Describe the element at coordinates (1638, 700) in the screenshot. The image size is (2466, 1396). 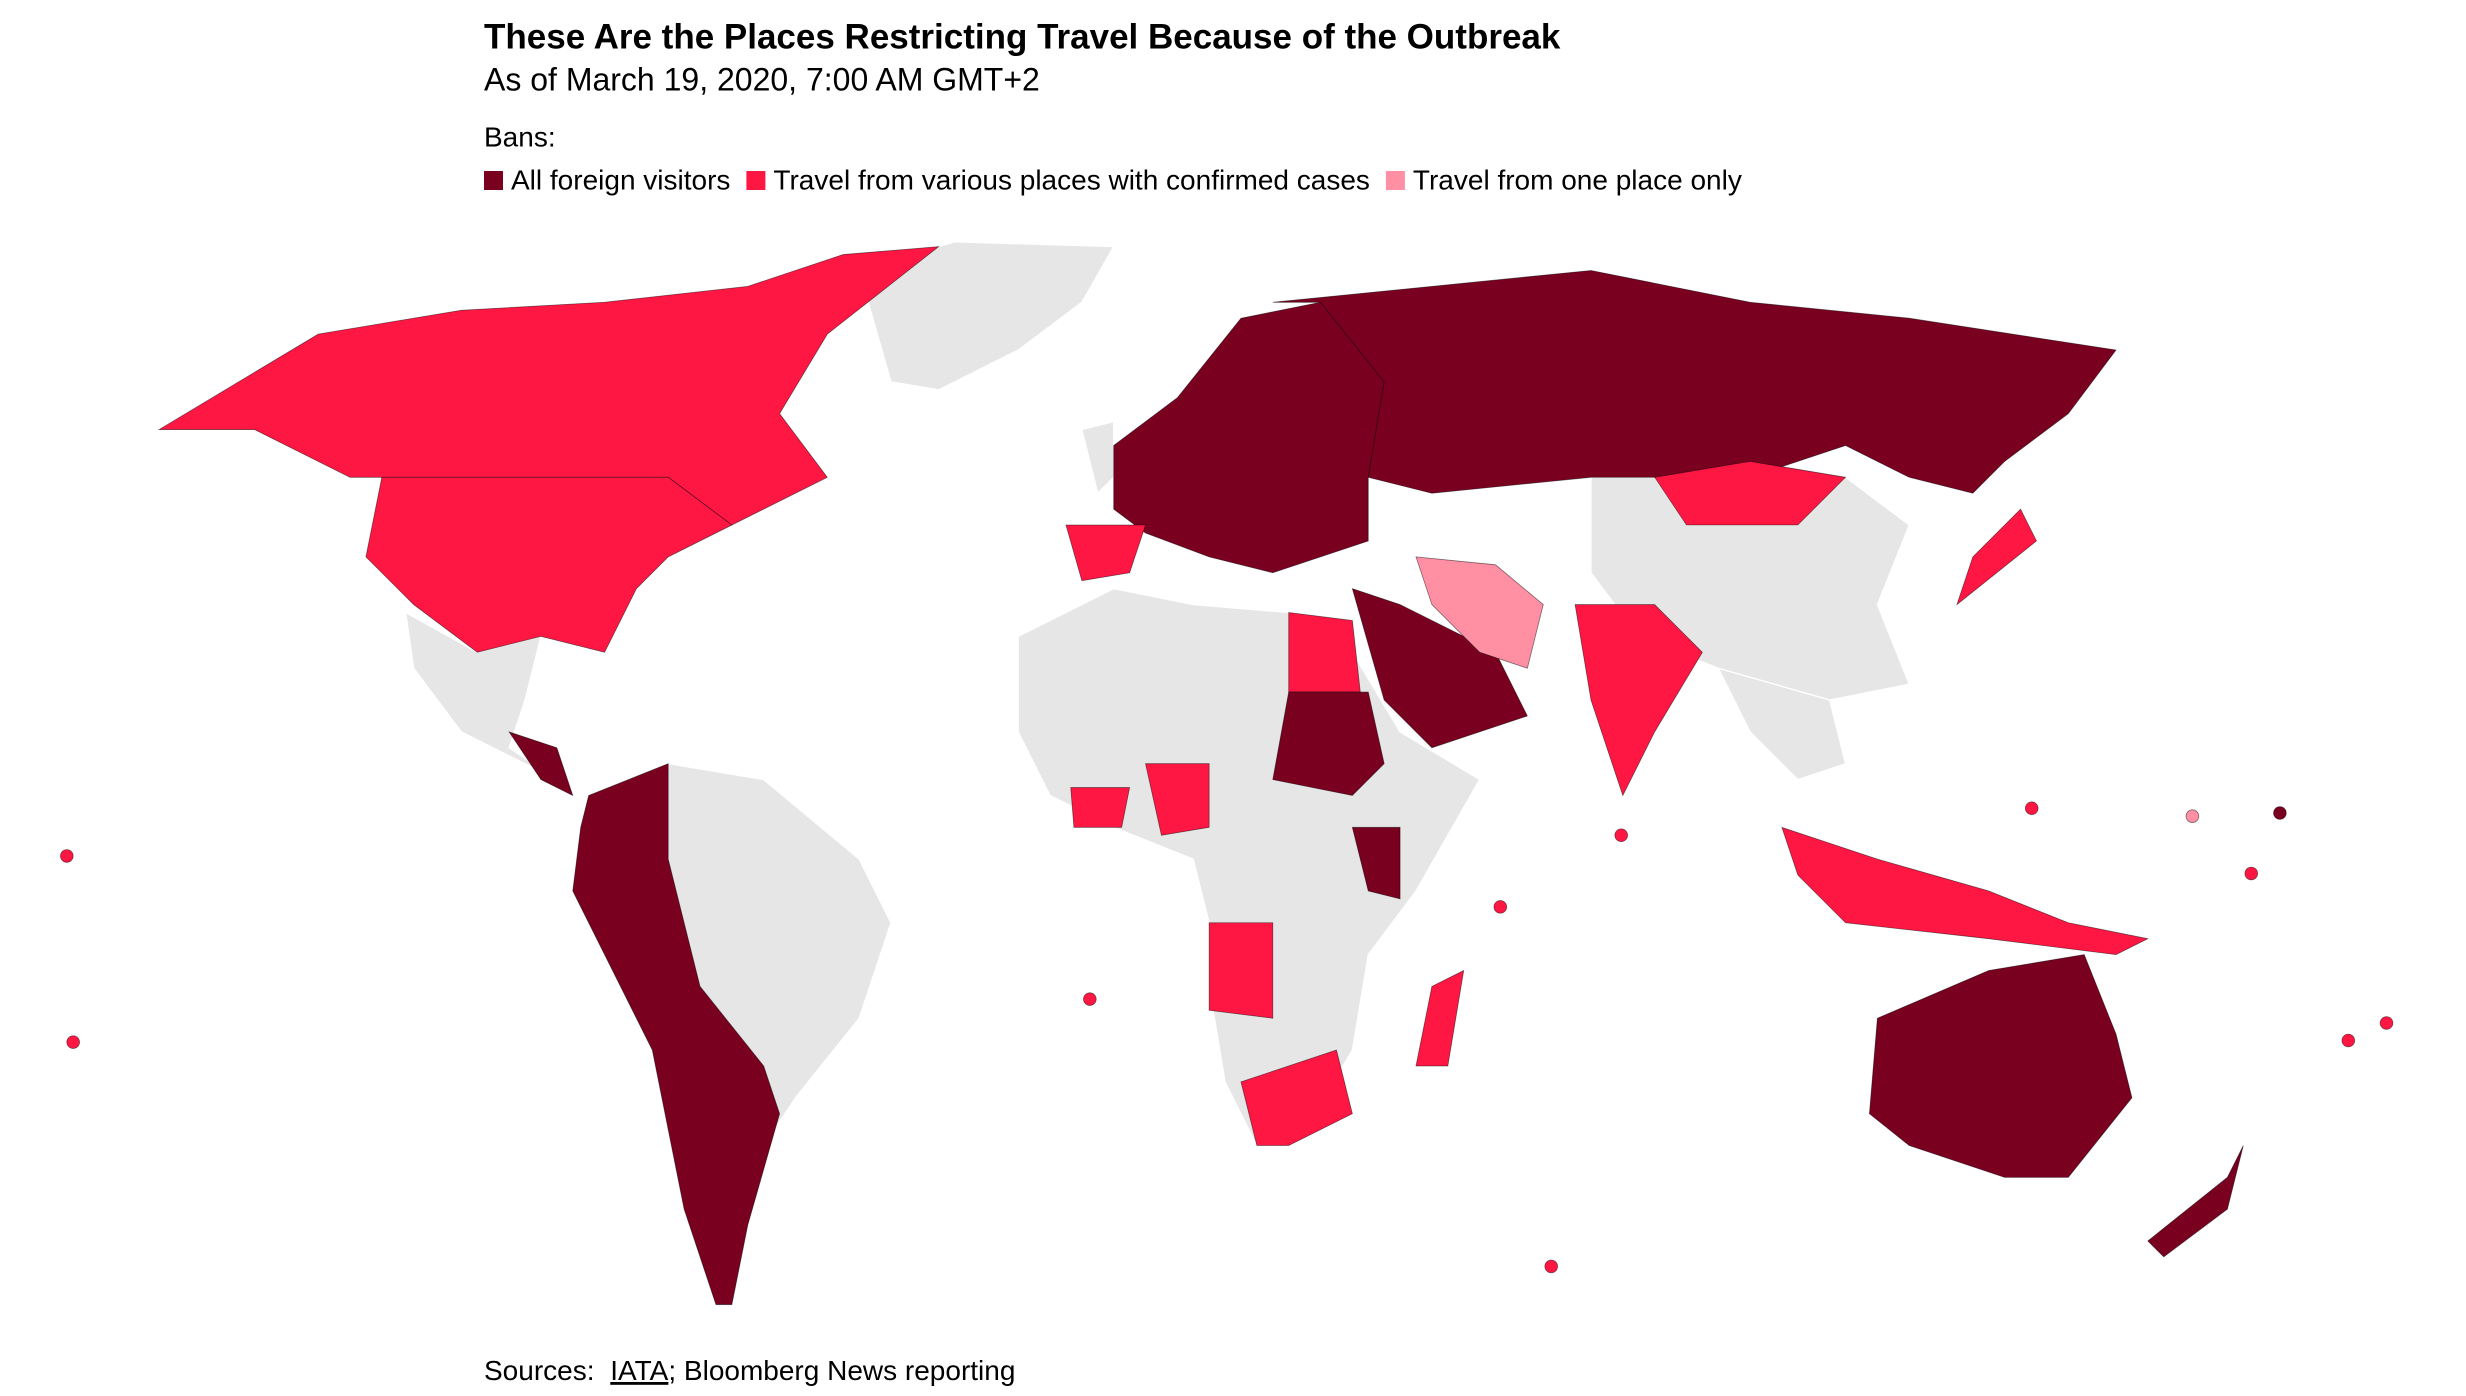
I see `india` at that location.